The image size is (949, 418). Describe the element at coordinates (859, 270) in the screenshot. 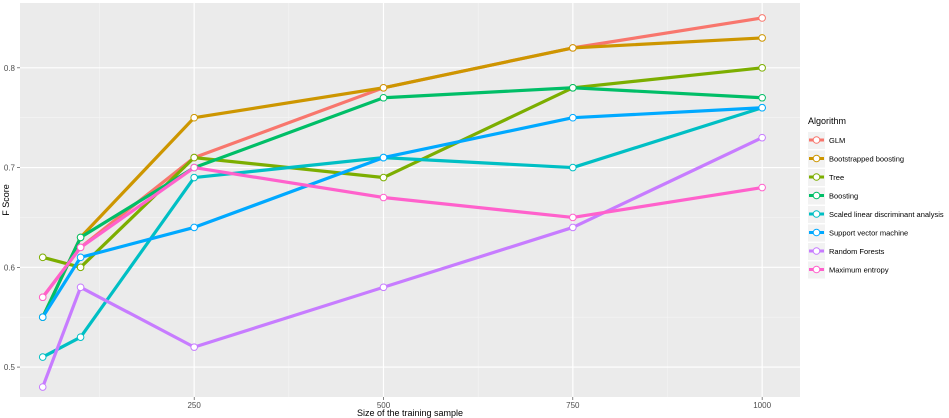

I see `legend-label: Maximum entropy` at that location.